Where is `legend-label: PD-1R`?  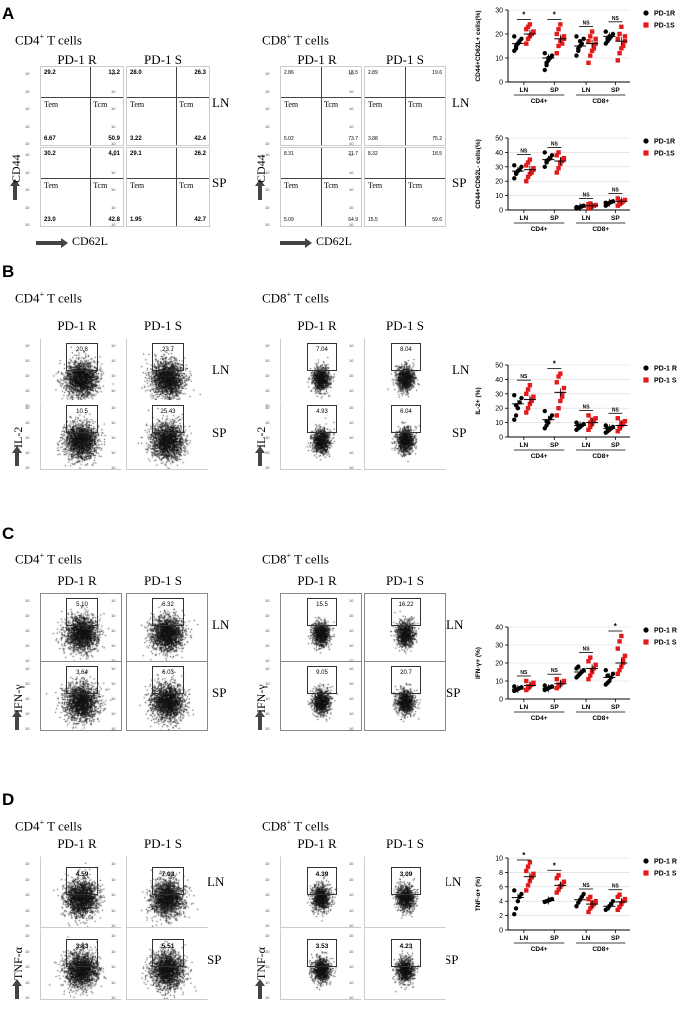
legend-label: PD-1R is located at coordinates (664, 142).